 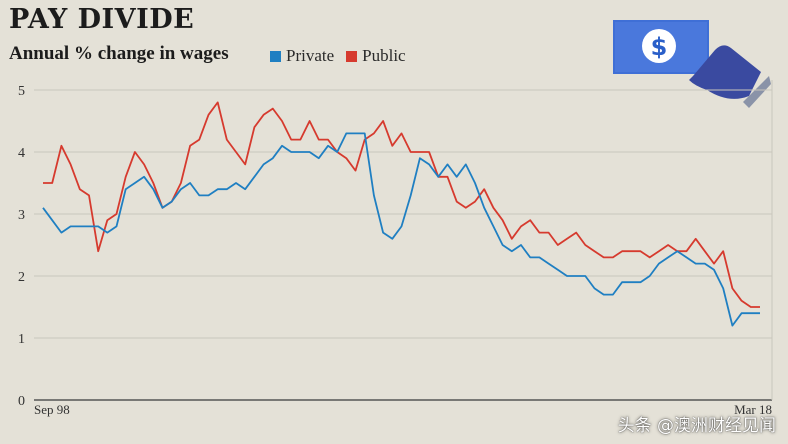 What do you see at coordinates (21, 246) in the screenshot?
I see `y-axis-ticks: 0 1 2 3 4 5` at bounding box center [21, 246].